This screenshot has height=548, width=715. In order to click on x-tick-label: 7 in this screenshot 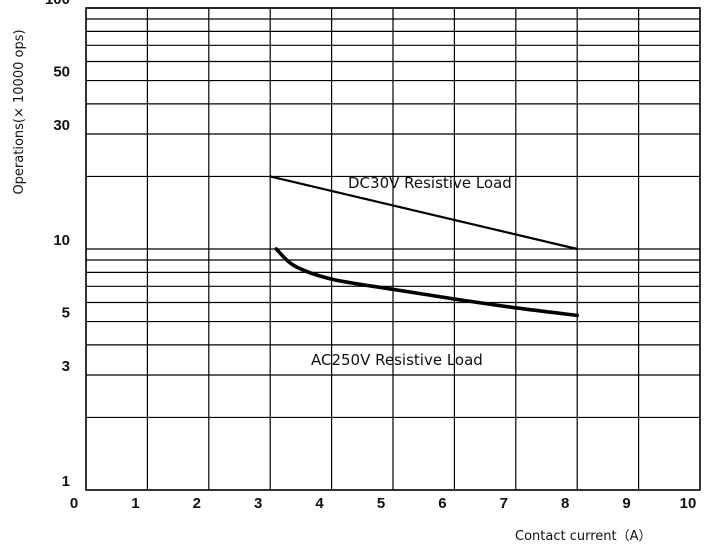, I will do `click(504, 503)`.